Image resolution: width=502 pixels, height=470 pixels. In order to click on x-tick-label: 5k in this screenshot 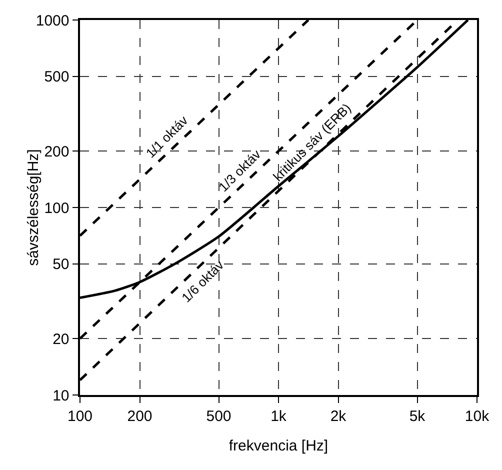, I will do `click(417, 416)`.